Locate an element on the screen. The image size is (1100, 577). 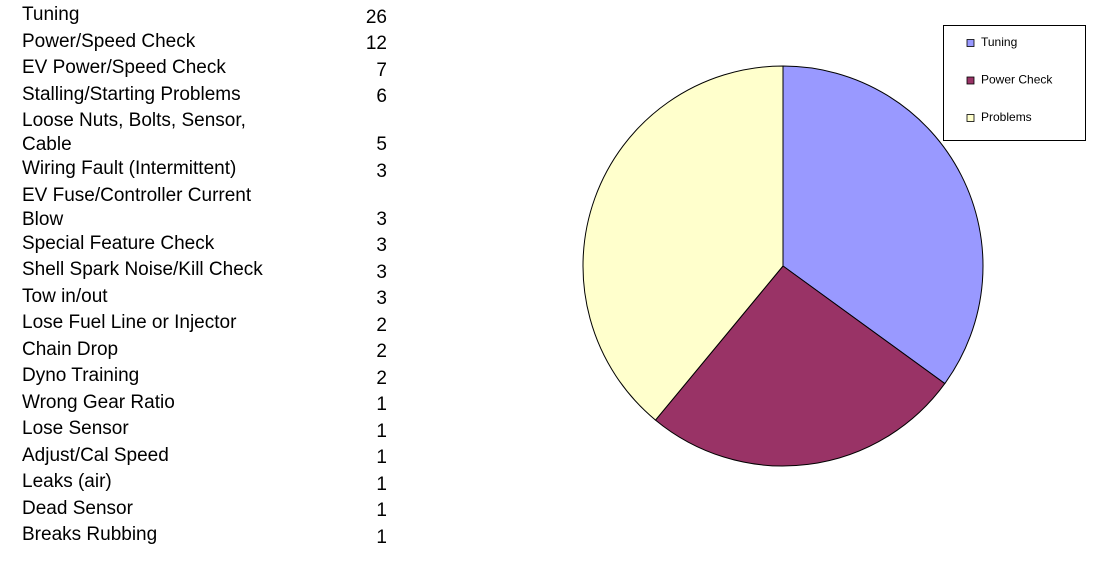
table-row: Wiring Fault (Intermittent) 3 is located at coordinates (204, 170).